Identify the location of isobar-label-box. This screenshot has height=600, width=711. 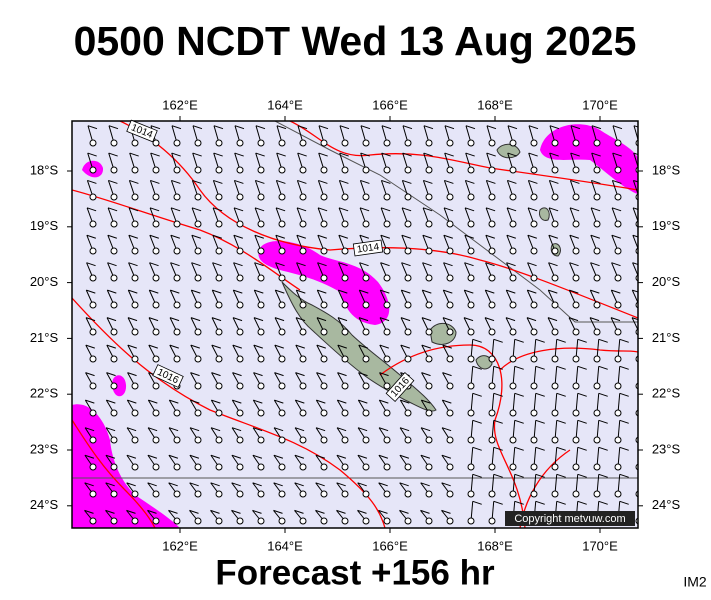
(368, 248).